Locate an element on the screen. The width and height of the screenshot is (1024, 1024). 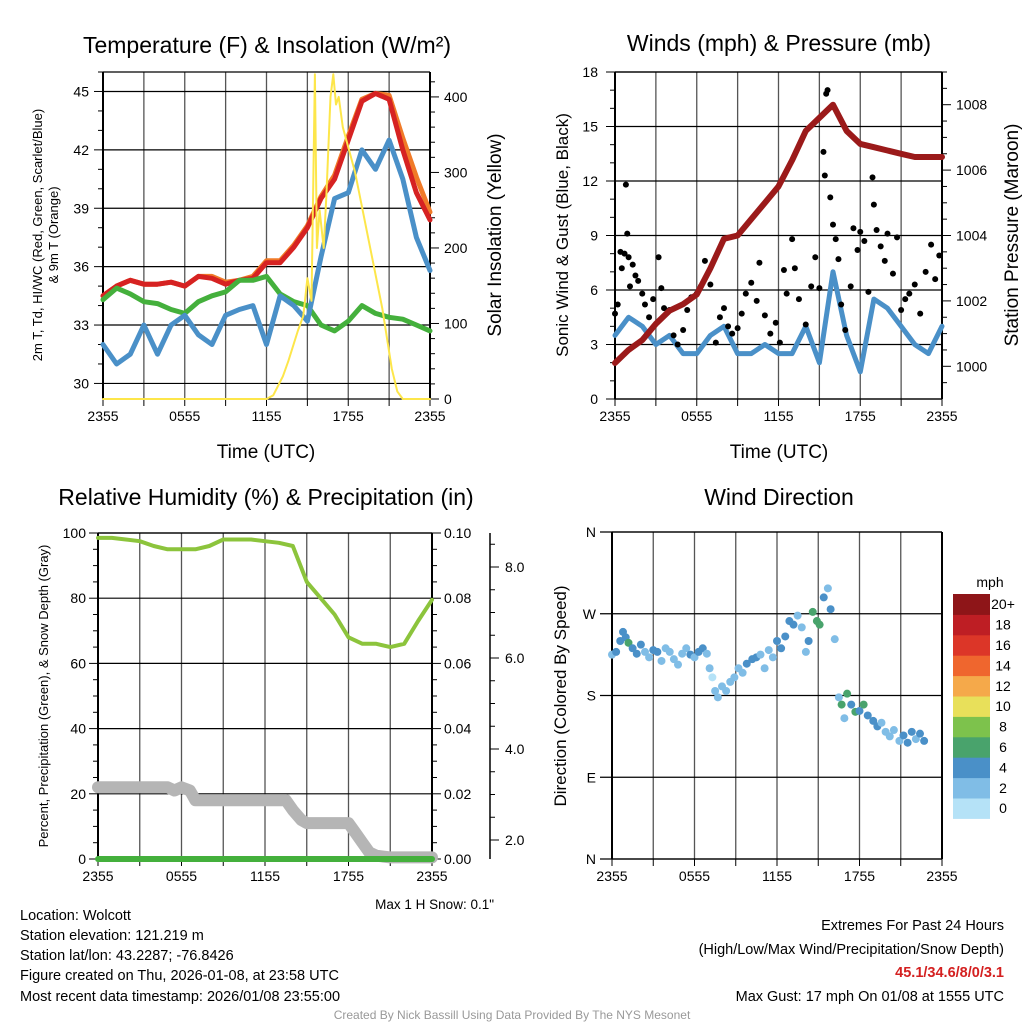
wind-y-label: Sonic Wind & Gust (Blue, Black) is located at coordinates (562, 235).